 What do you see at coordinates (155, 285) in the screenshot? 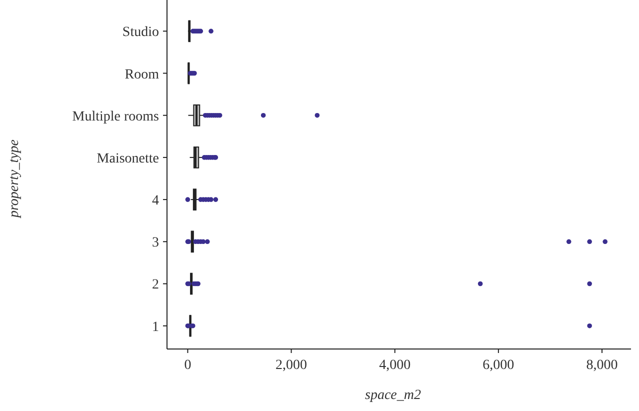
I see `y-tick-label: 2` at bounding box center [155, 285].